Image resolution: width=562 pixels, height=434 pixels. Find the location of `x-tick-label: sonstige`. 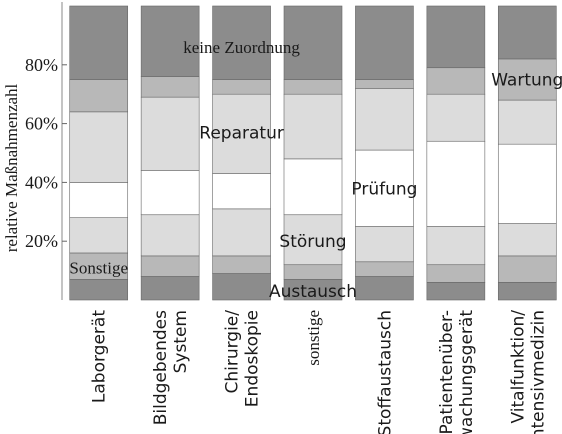

x-tick-label: sonstige is located at coordinates (313, 338).